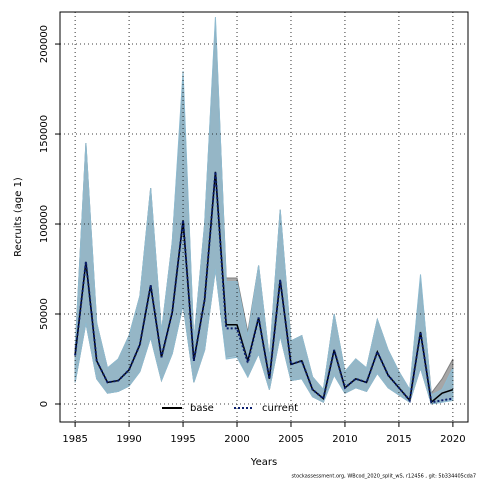  Describe the element at coordinates (182, 439) in the screenshot. I see `x-tick-label: 1995` at that location.